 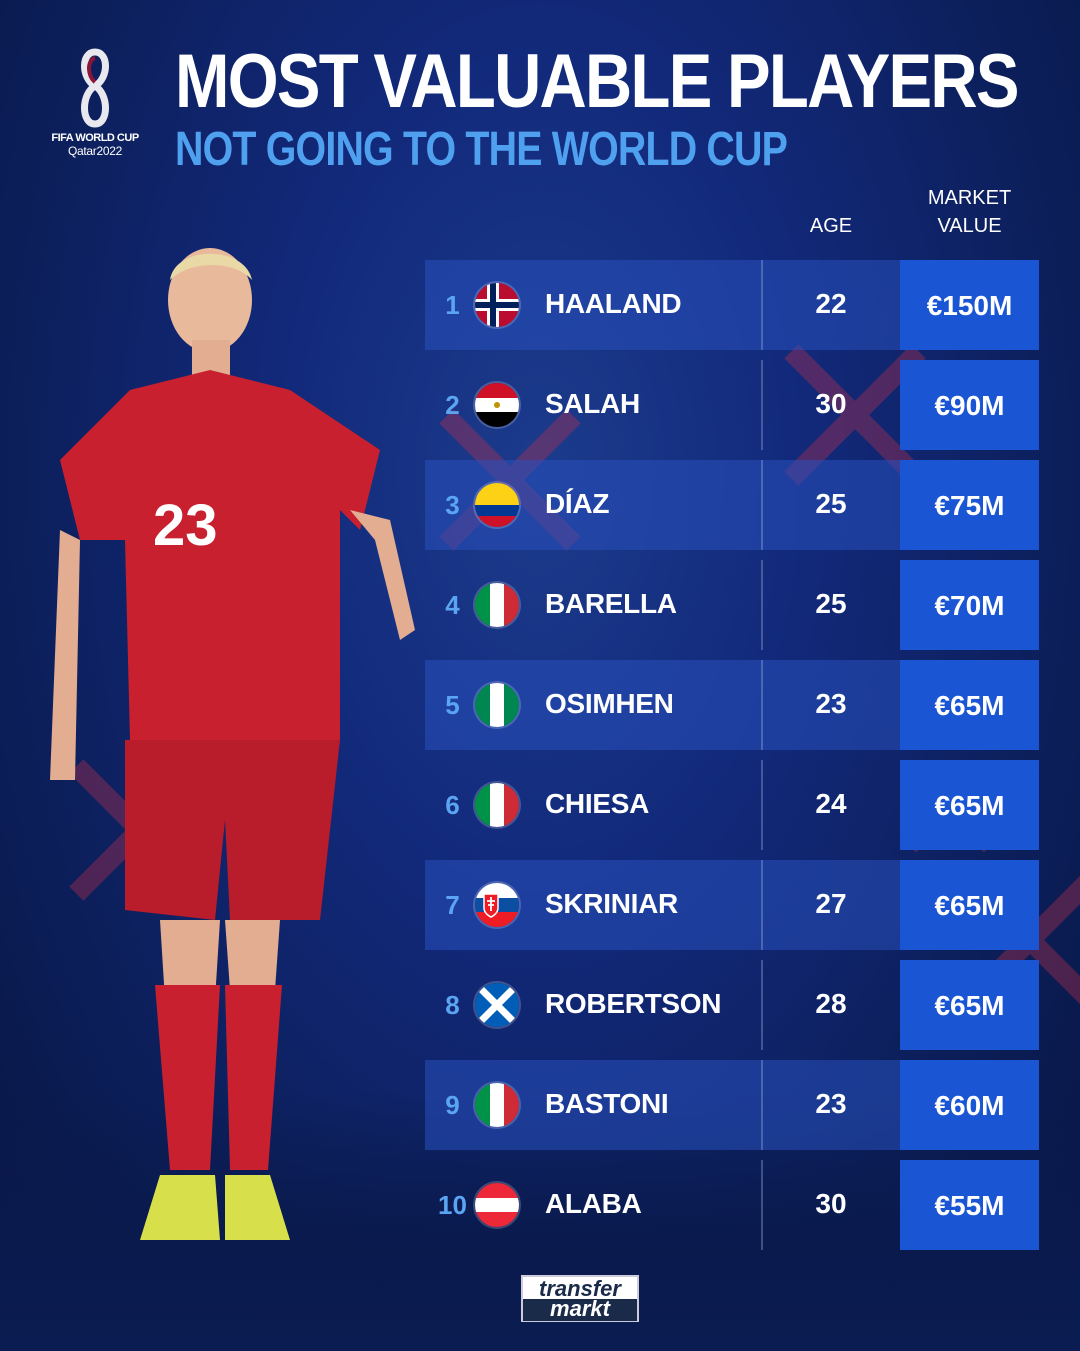 I want to click on player-name: SKRINIAR, so click(x=611, y=903).